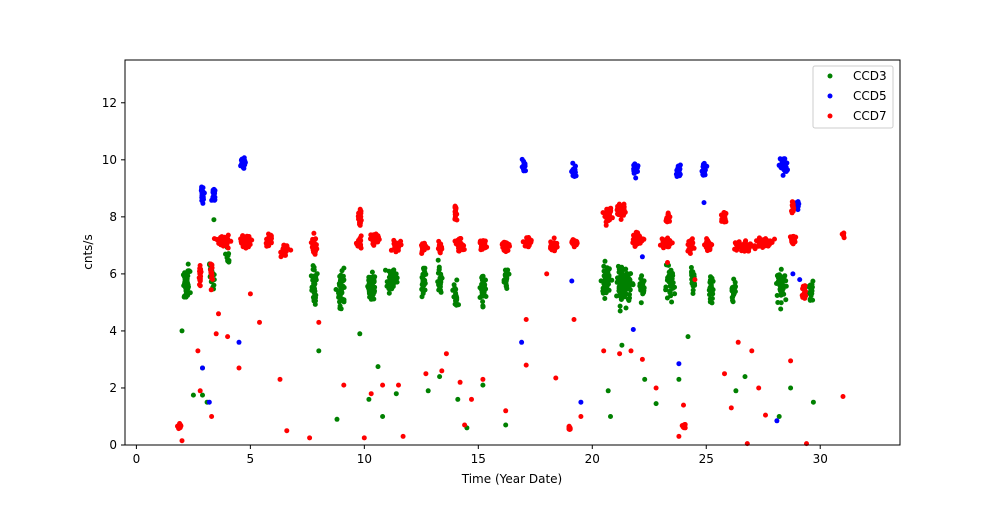  What do you see at coordinates (109, 160) in the screenshot?
I see `y-tick-label: 10` at bounding box center [109, 160].